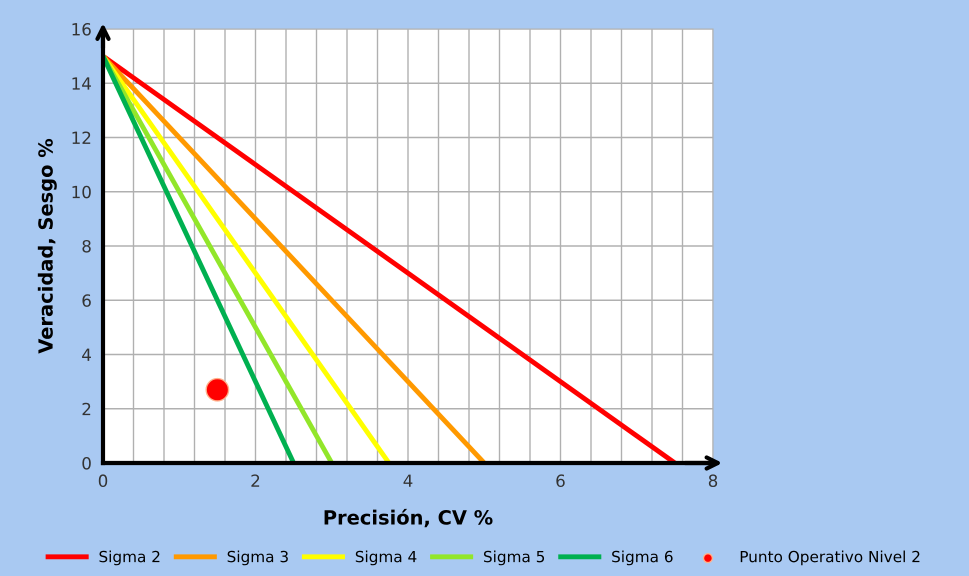  What do you see at coordinates (258, 558) in the screenshot?
I see `legend-label: Sigma 3` at bounding box center [258, 558].